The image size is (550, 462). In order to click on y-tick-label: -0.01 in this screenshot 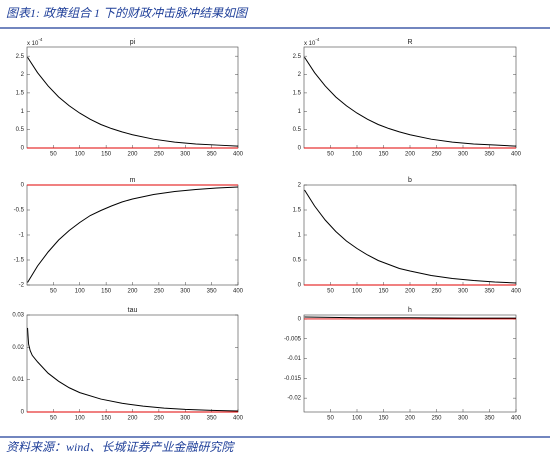, I will do `click(294, 359)`.